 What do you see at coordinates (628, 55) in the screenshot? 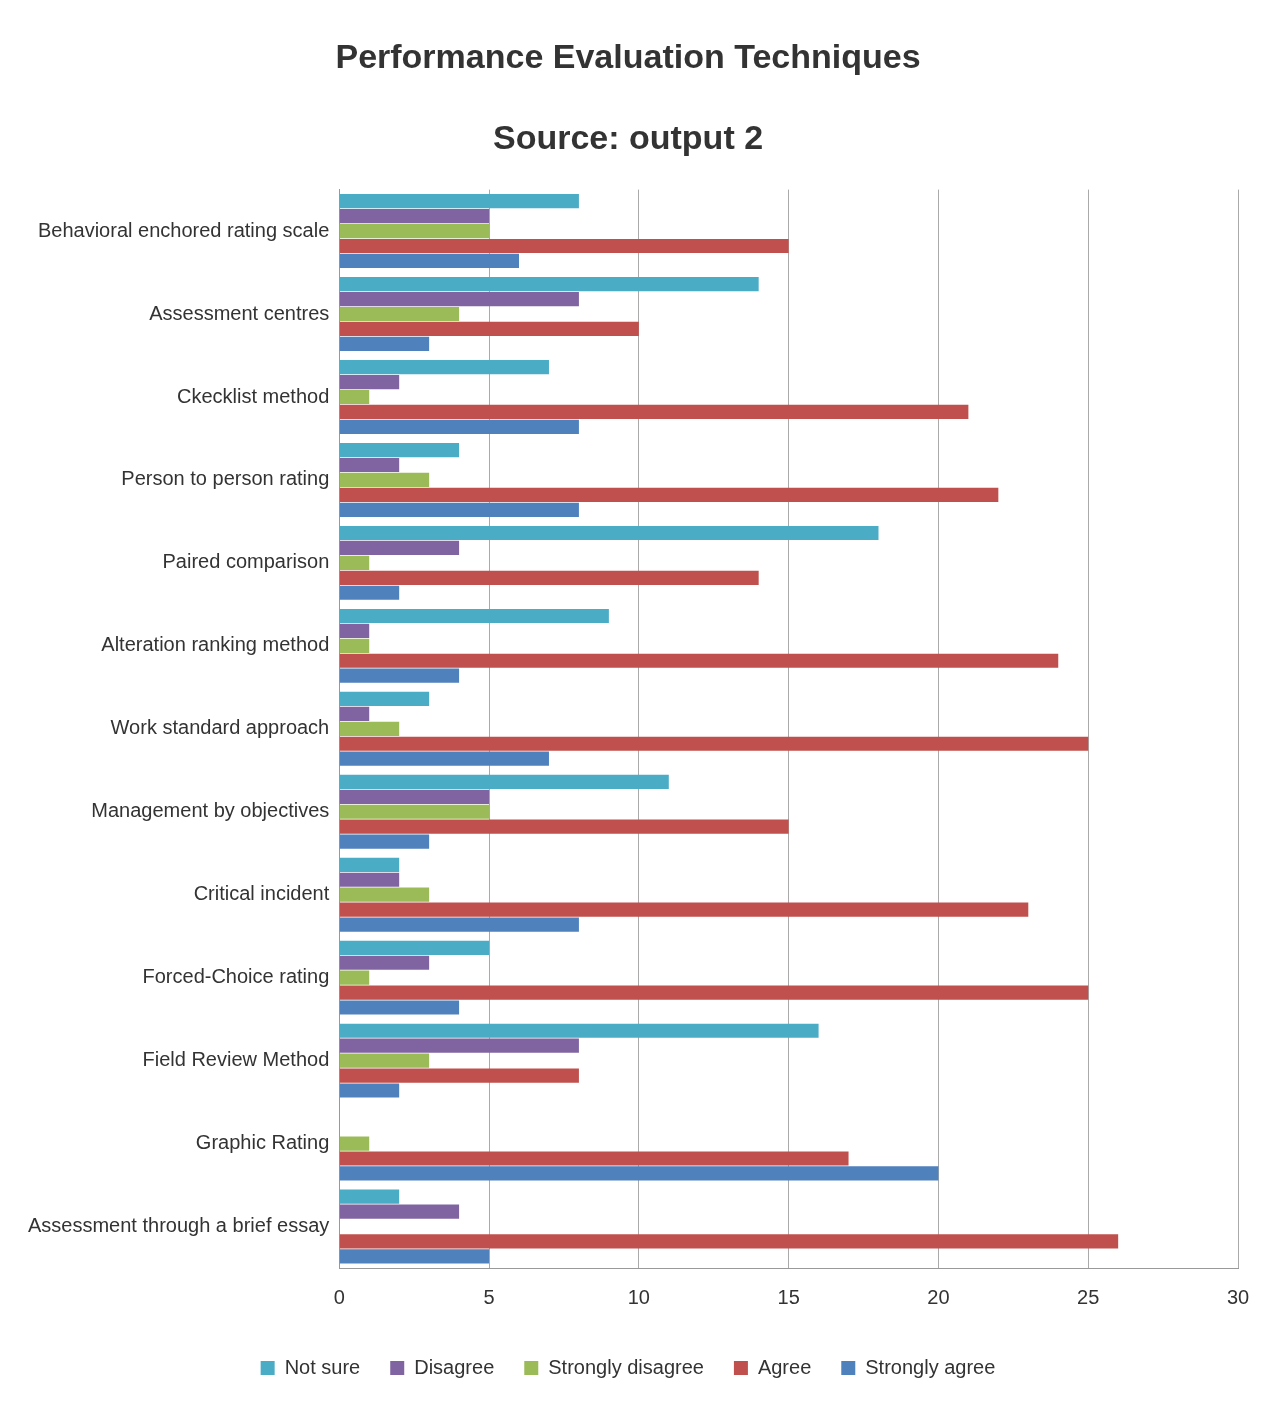
I see `chart-title: Performance Evaluation Techniques` at bounding box center [628, 55].